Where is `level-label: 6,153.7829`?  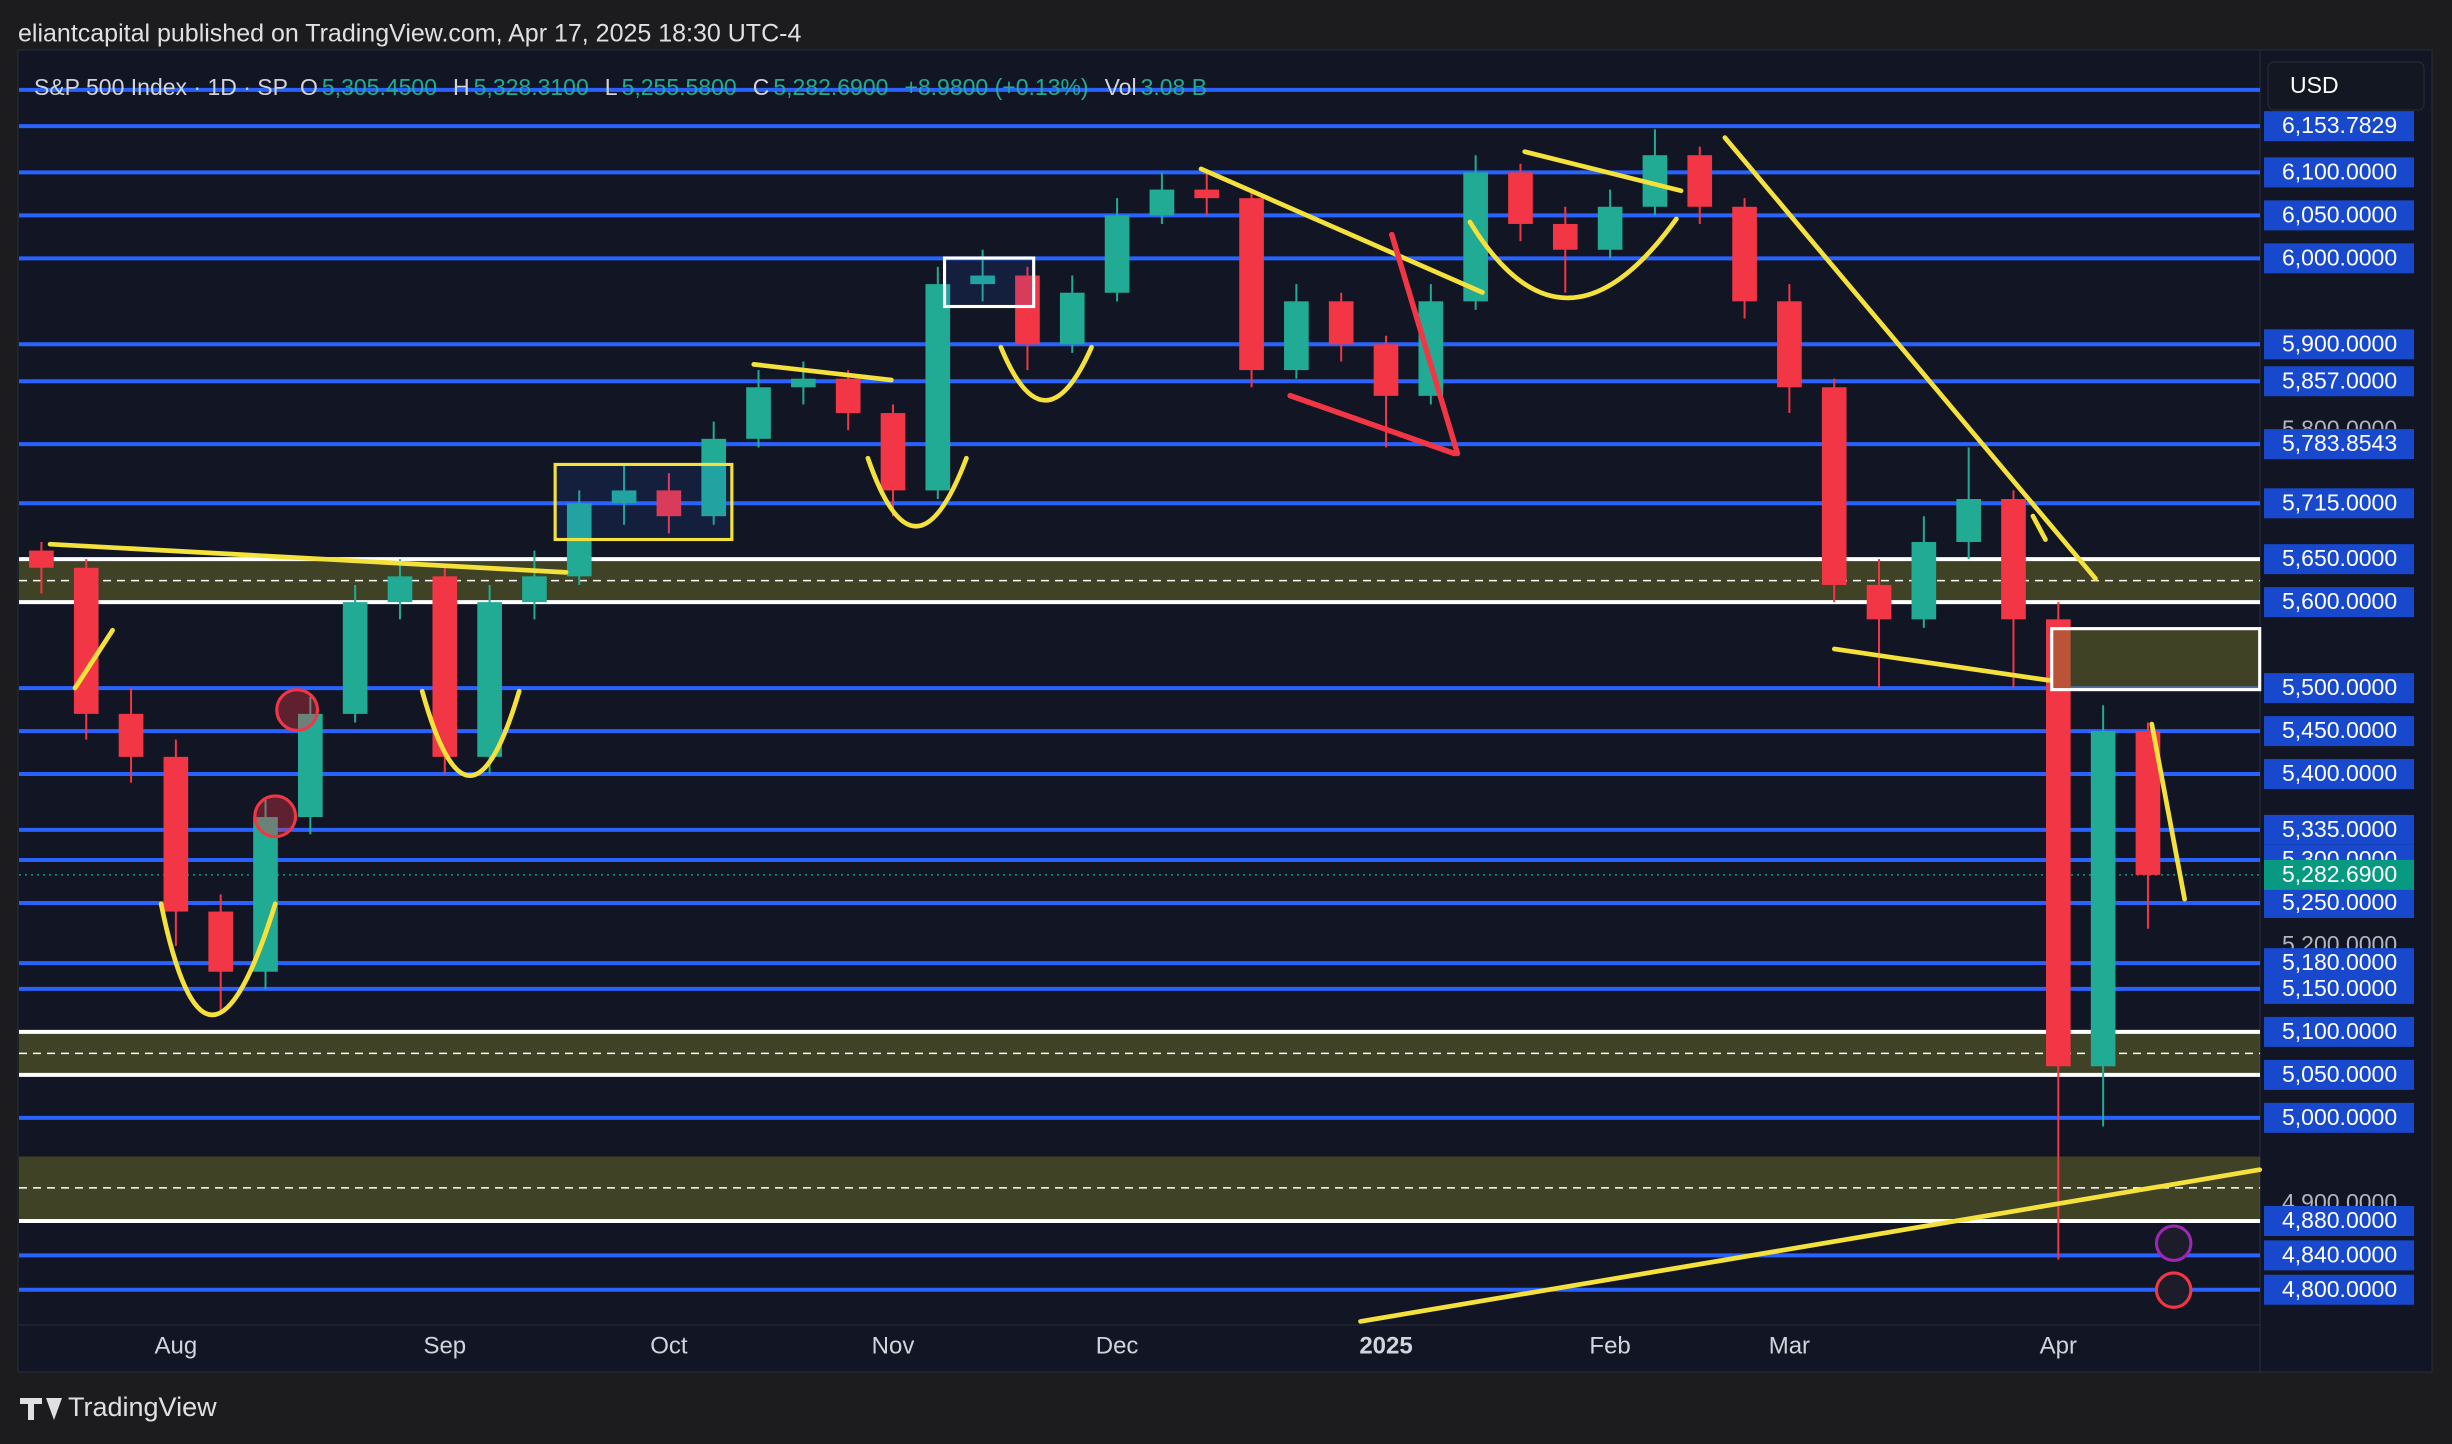 level-label: 6,153.7829 is located at coordinates (2339, 125).